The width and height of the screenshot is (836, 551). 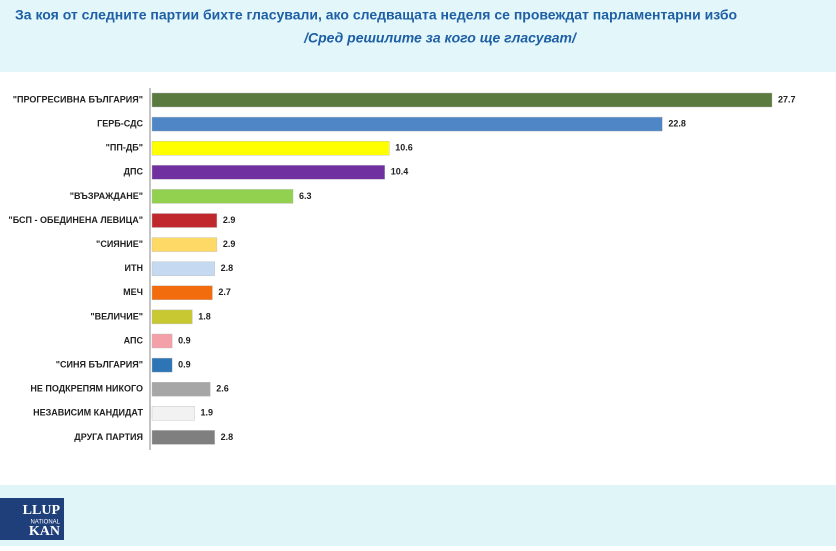 What do you see at coordinates (78, 99) in the screenshot?
I see `category-label: "ПРОГРЕСИВНА БЪЛГАРИЯ"` at bounding box center [78, 99].